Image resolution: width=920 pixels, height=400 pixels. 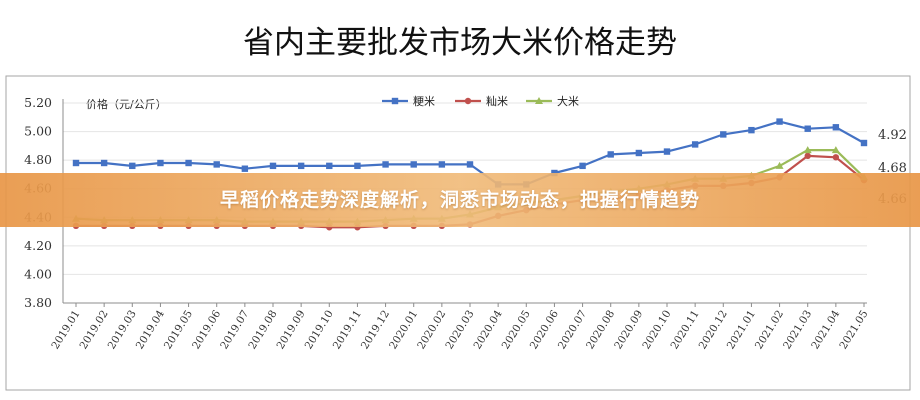 I want to click on y-tick-label: 5.20, so click(x=38, y=102).